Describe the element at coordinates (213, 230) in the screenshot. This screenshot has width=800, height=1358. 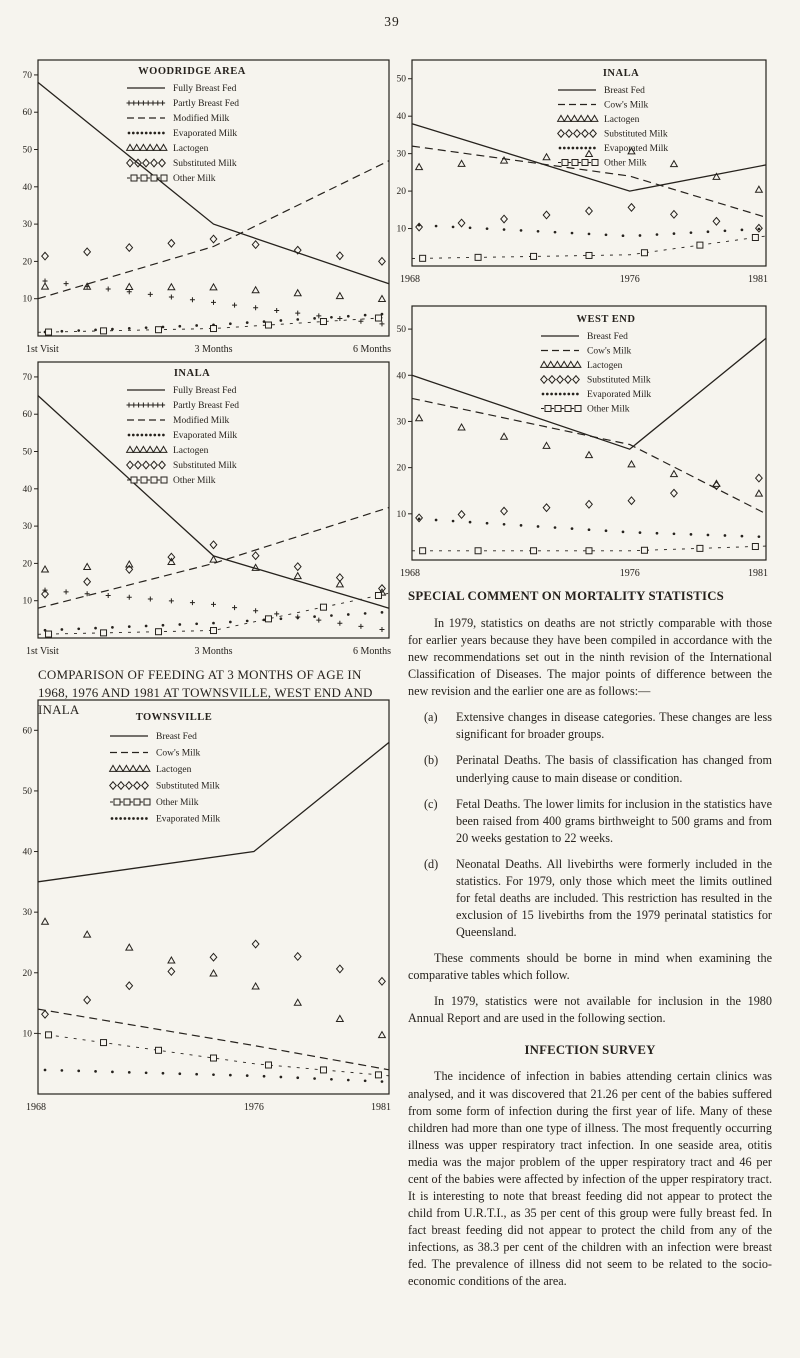
I see `series-modified-milk` at that location.